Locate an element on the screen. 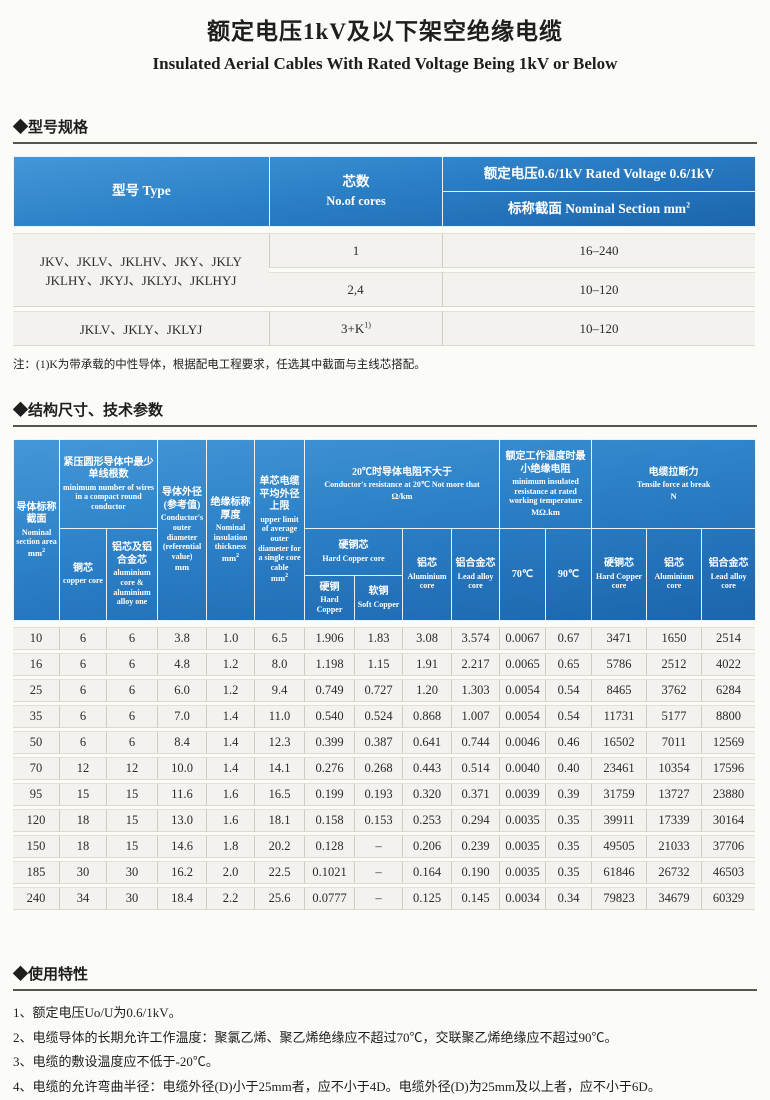 Image resolution: width=770 pixels, height=1100 pixels. col-header-cores: 芯数 No.of cores is located at coordinates (356, 191).